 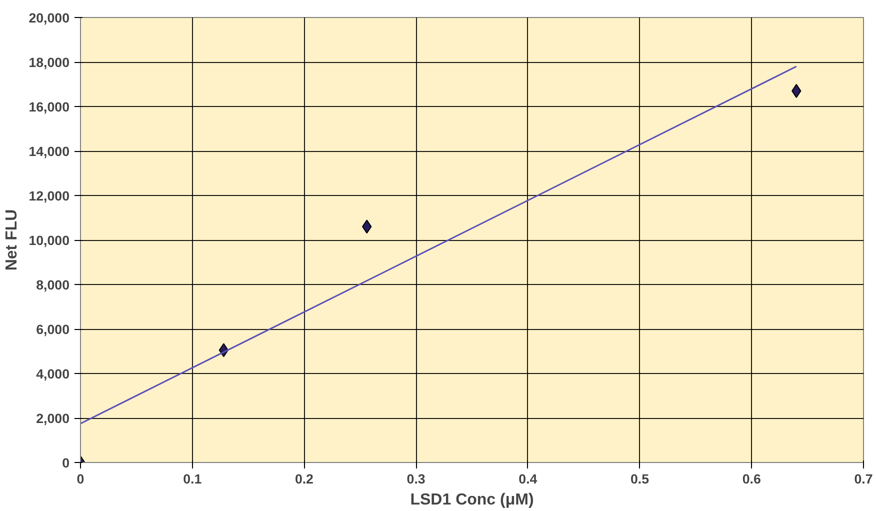 What do you see at coordinates (66, 463) in the screenshot?
I see `y-tick-label: 0` at bounding box center [66, 463].